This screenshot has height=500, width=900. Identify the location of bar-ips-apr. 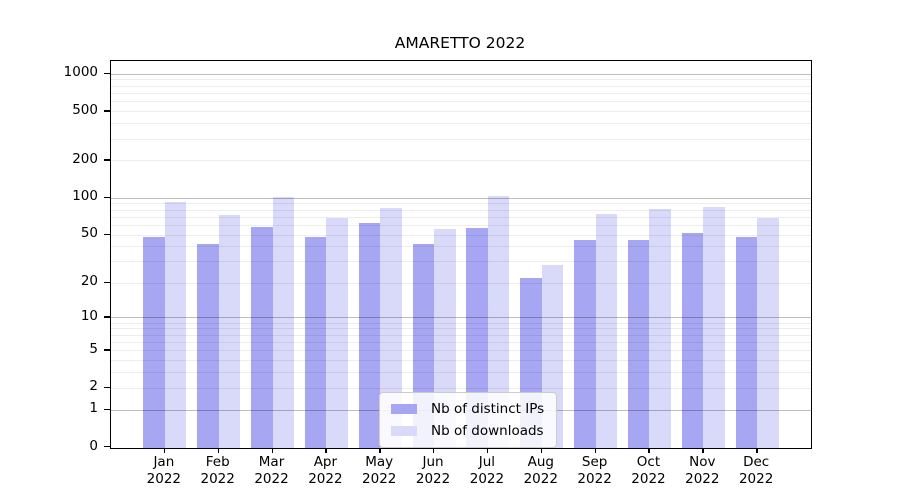
(315, 342).